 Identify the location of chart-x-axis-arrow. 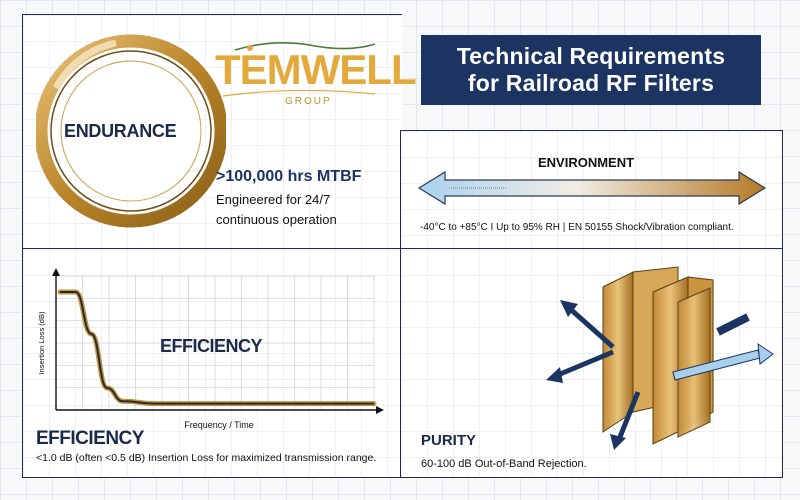
(380, 410).